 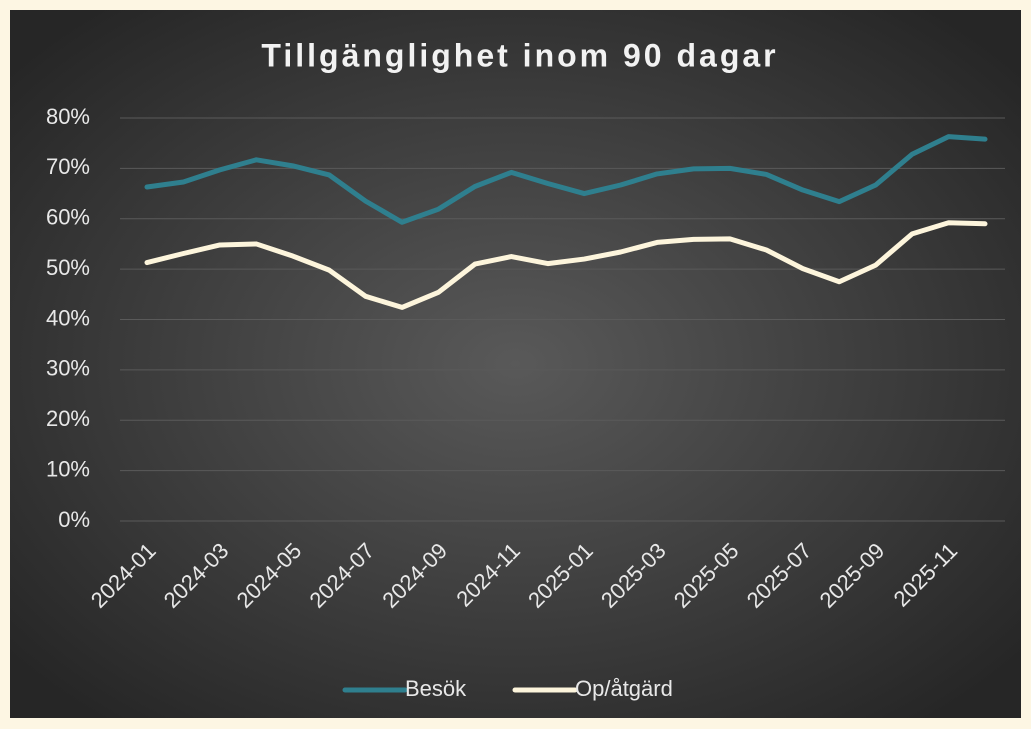 I want to click on y-tick-label: 50%, so click(x=68, y=267).